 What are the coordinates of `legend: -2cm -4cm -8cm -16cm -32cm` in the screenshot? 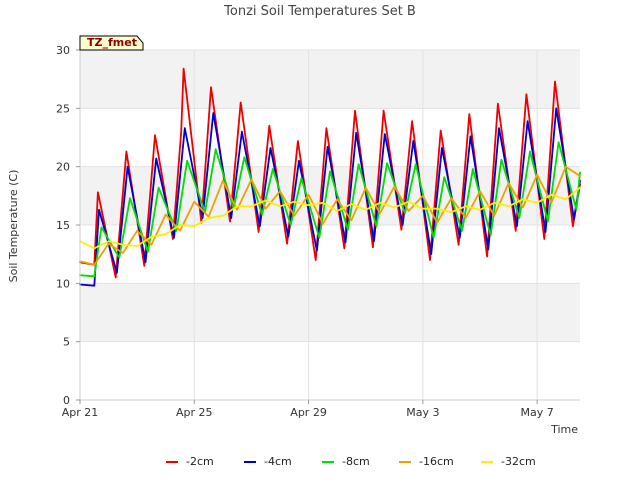 It's located at (351, 461).